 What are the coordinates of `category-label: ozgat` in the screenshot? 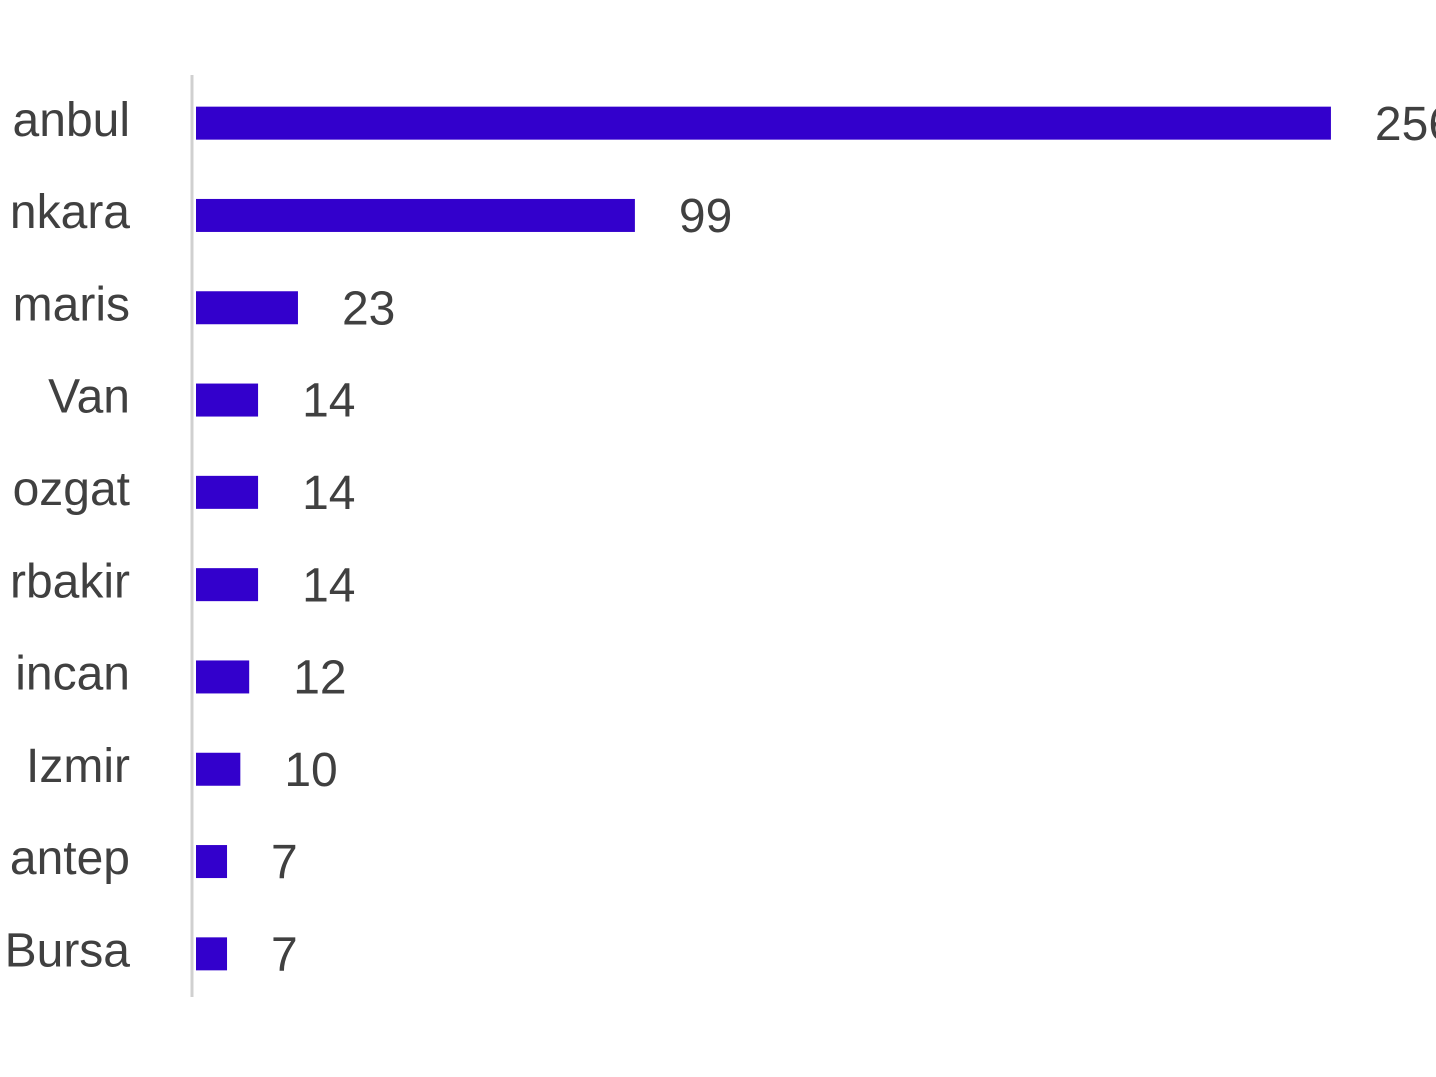 It's located at (71, 489).